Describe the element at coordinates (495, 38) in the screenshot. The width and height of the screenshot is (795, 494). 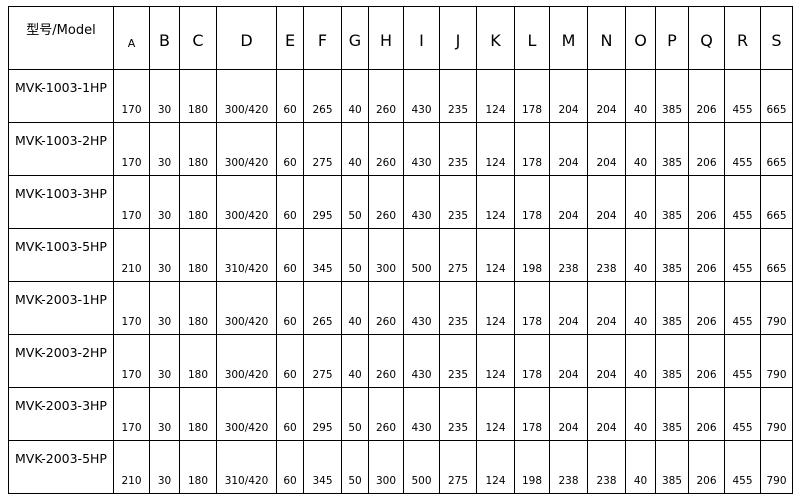
I see `column-header-k: K` at that location.